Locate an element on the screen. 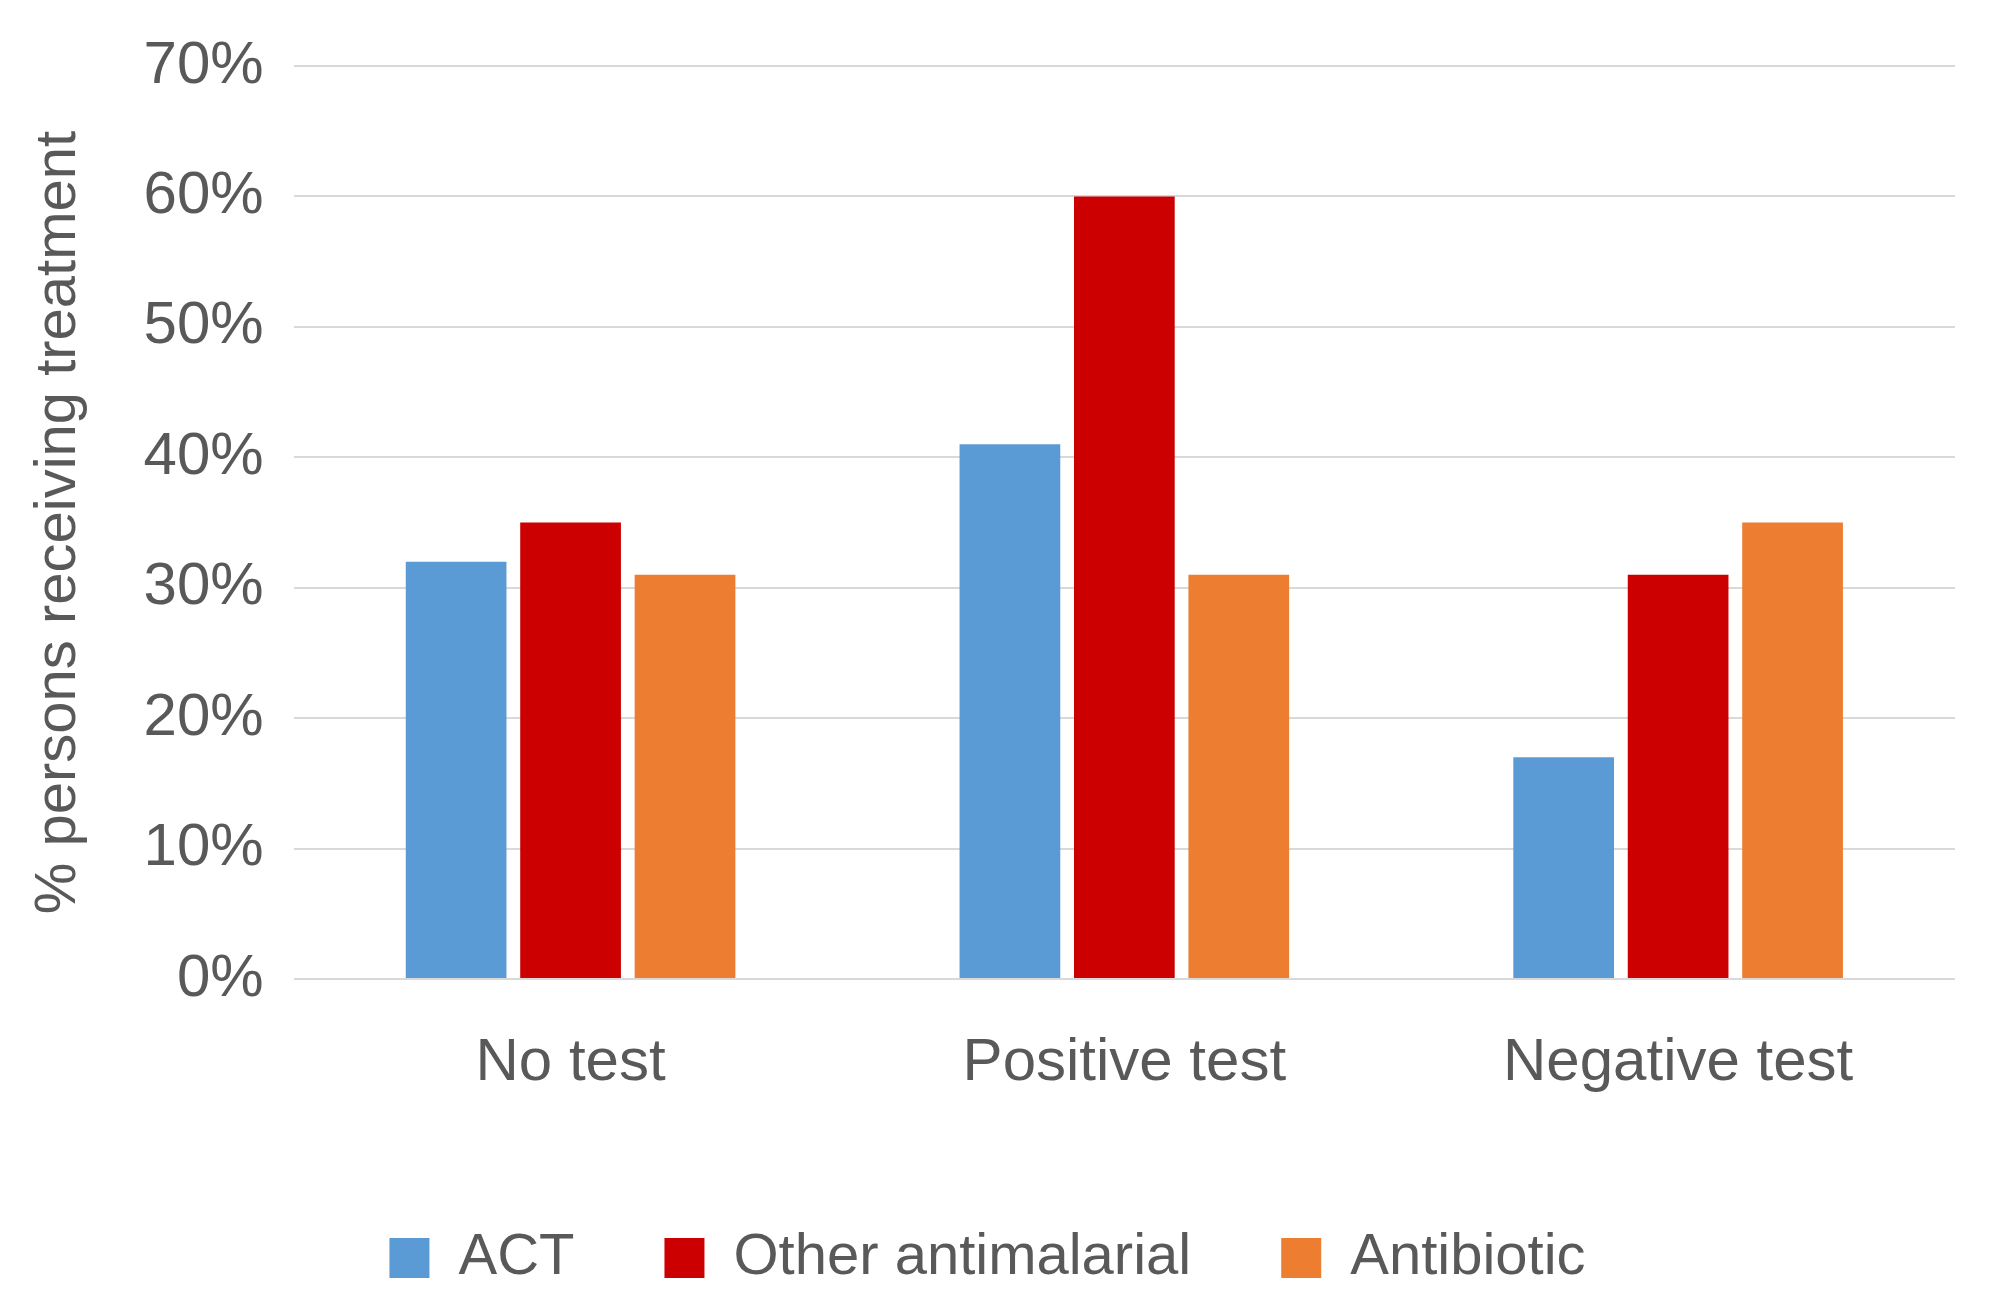 The image size is (2015, 1307). y-tick-label: 0% is located at coordinates (220, 975).